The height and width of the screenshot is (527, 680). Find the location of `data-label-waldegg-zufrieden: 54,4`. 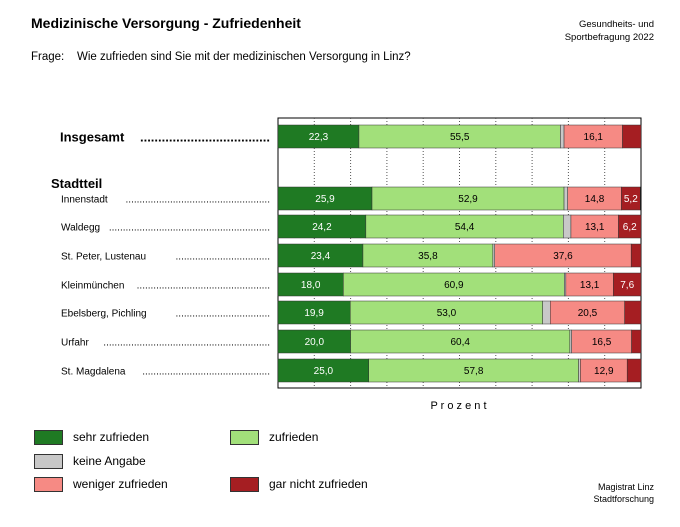

data-label-waldegg-zufrieden: 54,4 is located at coordinates (465, 227).